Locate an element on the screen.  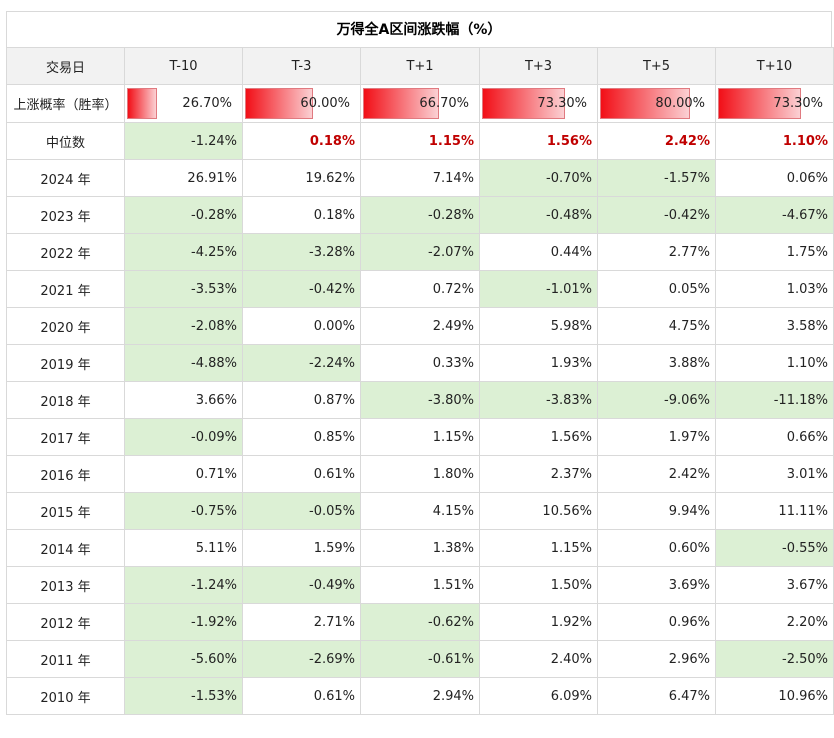
win-rate-value: 73.30% is located at coordinates (562, 103).